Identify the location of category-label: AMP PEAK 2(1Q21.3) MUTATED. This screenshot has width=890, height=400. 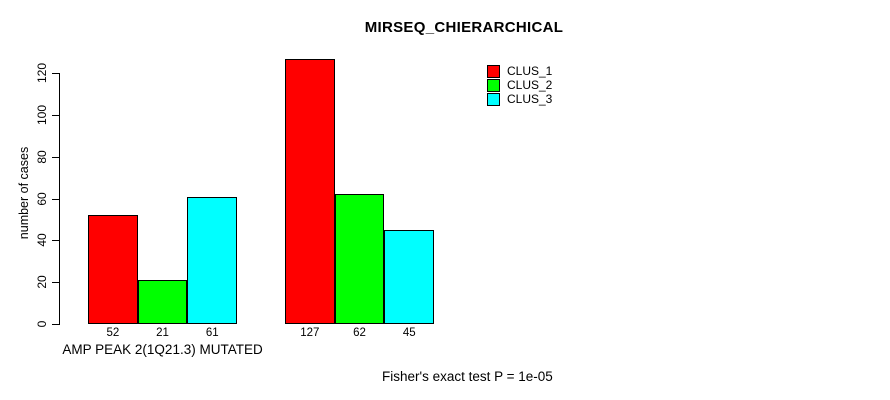
(162, 349).